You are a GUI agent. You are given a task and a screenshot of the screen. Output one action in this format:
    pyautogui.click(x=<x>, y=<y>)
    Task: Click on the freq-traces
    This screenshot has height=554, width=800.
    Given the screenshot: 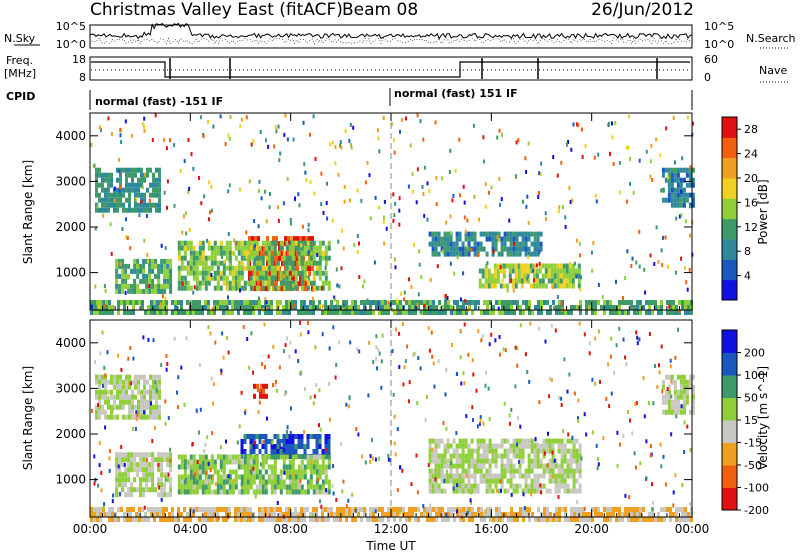 What is the action you would take?
    pyautogui.click(x=390, y=68)
    